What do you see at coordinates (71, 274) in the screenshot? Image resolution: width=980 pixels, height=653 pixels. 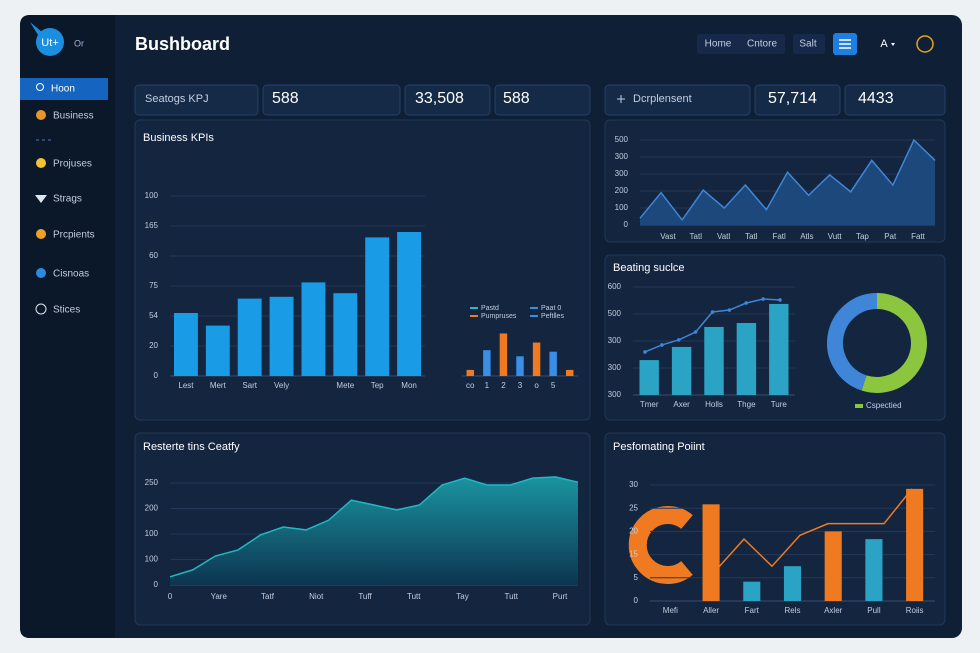 I see `sidebar-item: Cisnoas` at bounding box center [71, 274].